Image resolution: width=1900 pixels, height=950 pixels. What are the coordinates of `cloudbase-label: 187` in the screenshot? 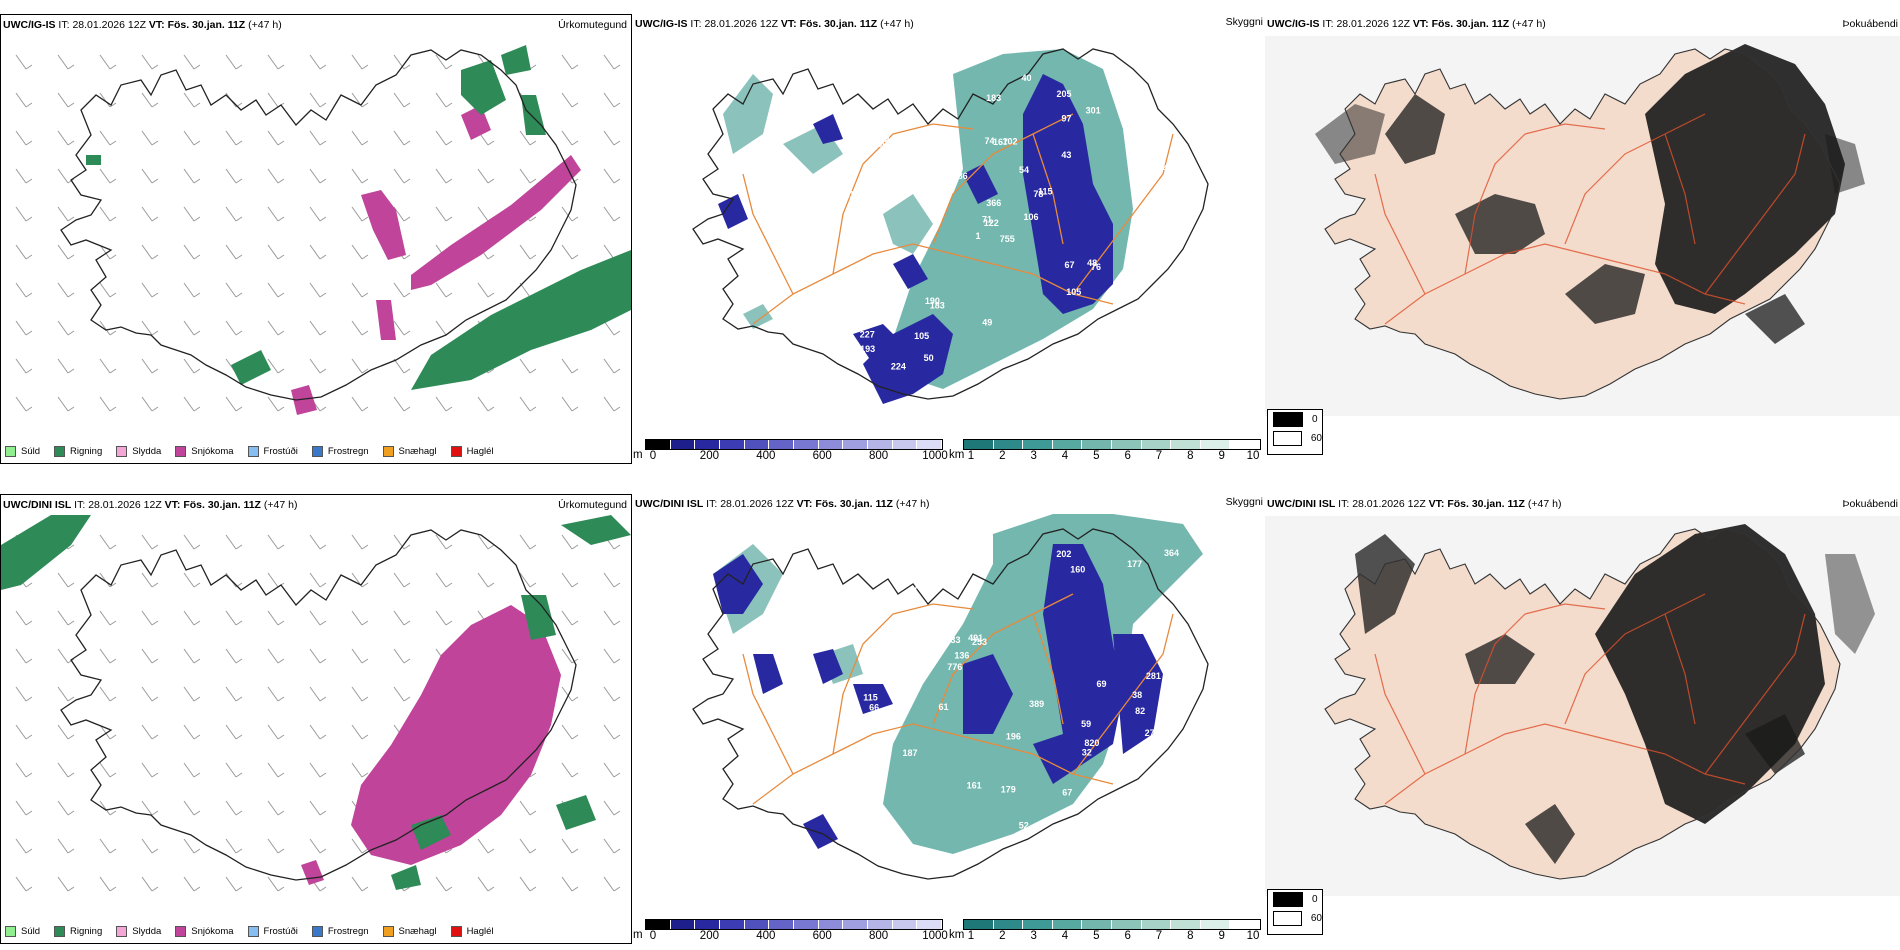 It's located at (910, 753).